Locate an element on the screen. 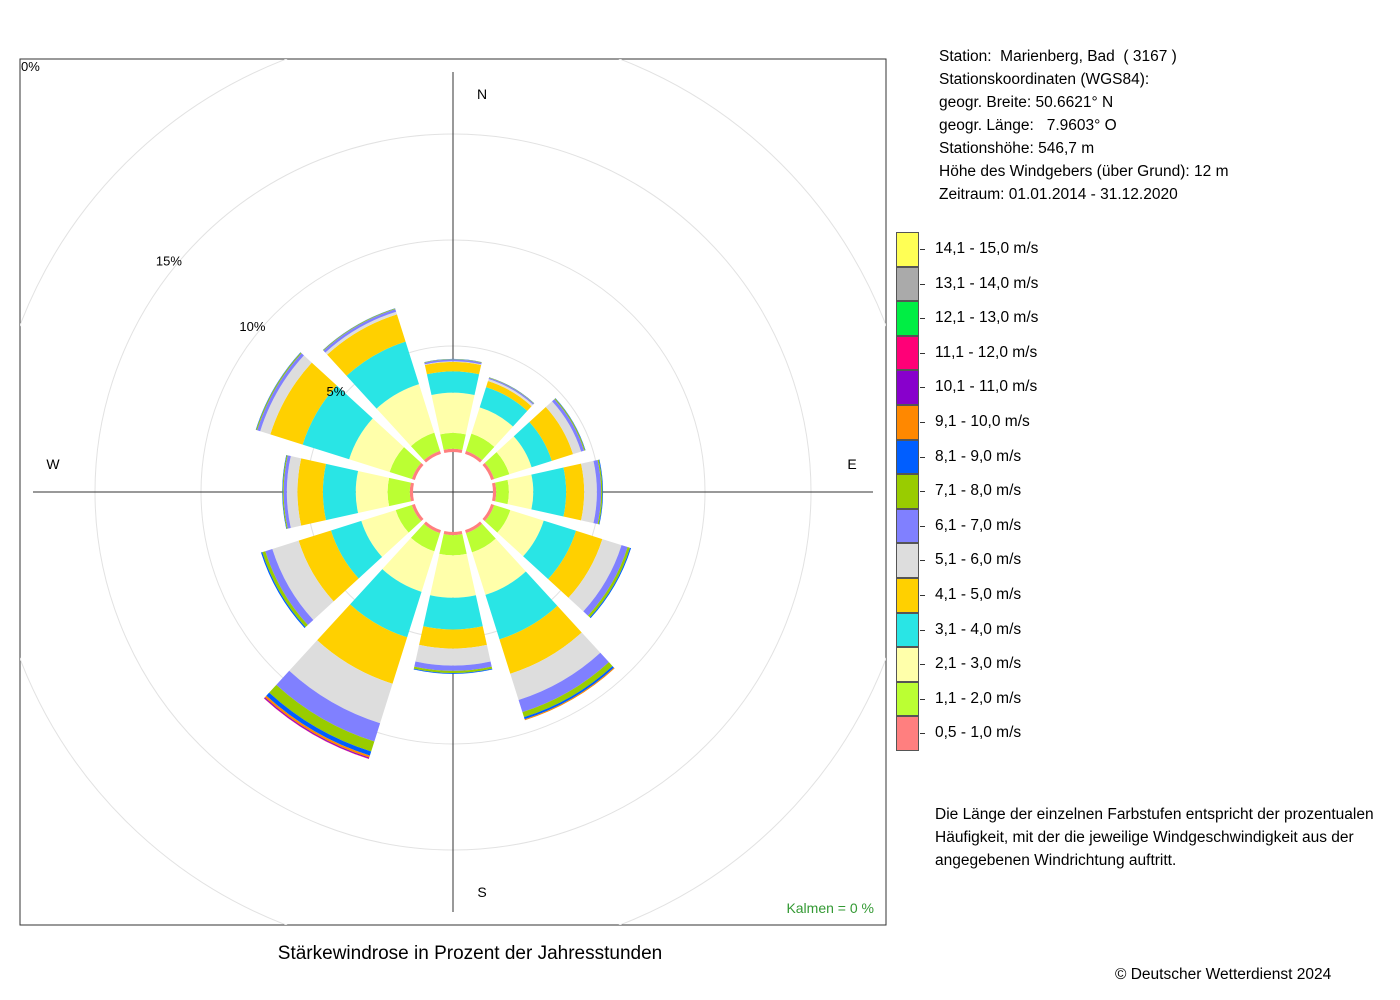 Image resolution: width=1400 pixels, height=1000 pixels. legend-label: 3,1 - 4,0 m/s is located at coordinates (978, 629).